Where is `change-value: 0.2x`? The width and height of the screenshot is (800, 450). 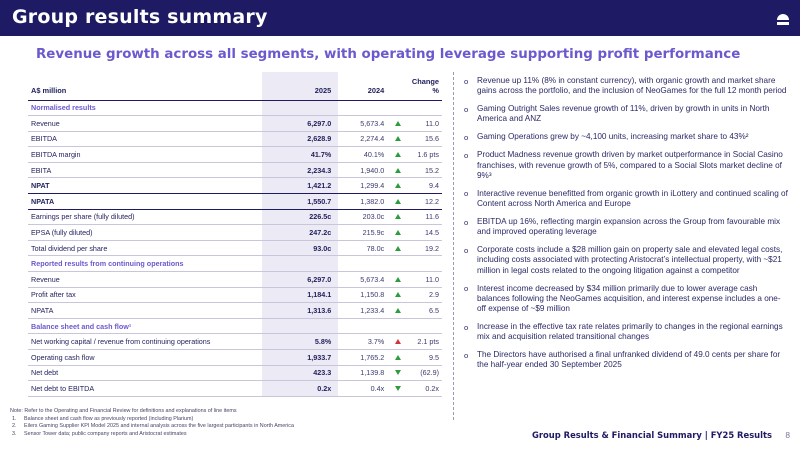
change-value: 0.2x is located at coordinates (425, 388).